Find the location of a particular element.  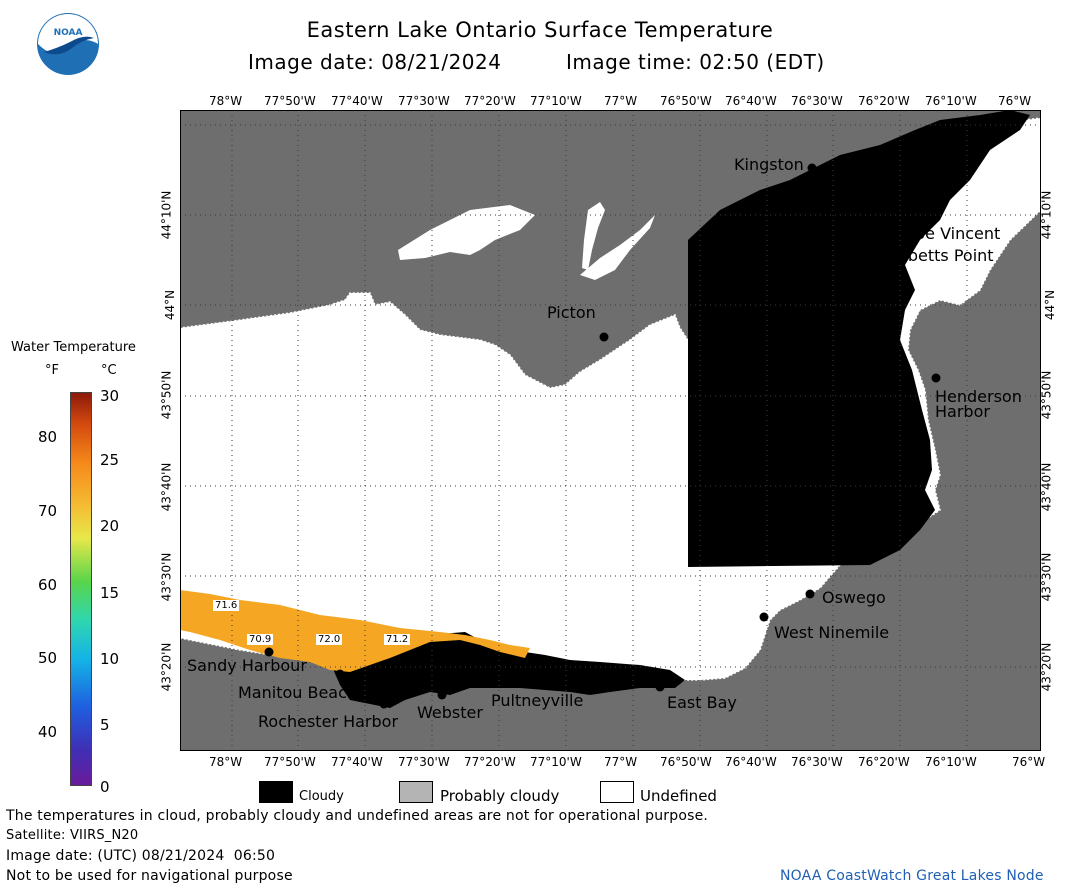

lon-tick-top: 76°30'W is located at coordinates (817, 101).